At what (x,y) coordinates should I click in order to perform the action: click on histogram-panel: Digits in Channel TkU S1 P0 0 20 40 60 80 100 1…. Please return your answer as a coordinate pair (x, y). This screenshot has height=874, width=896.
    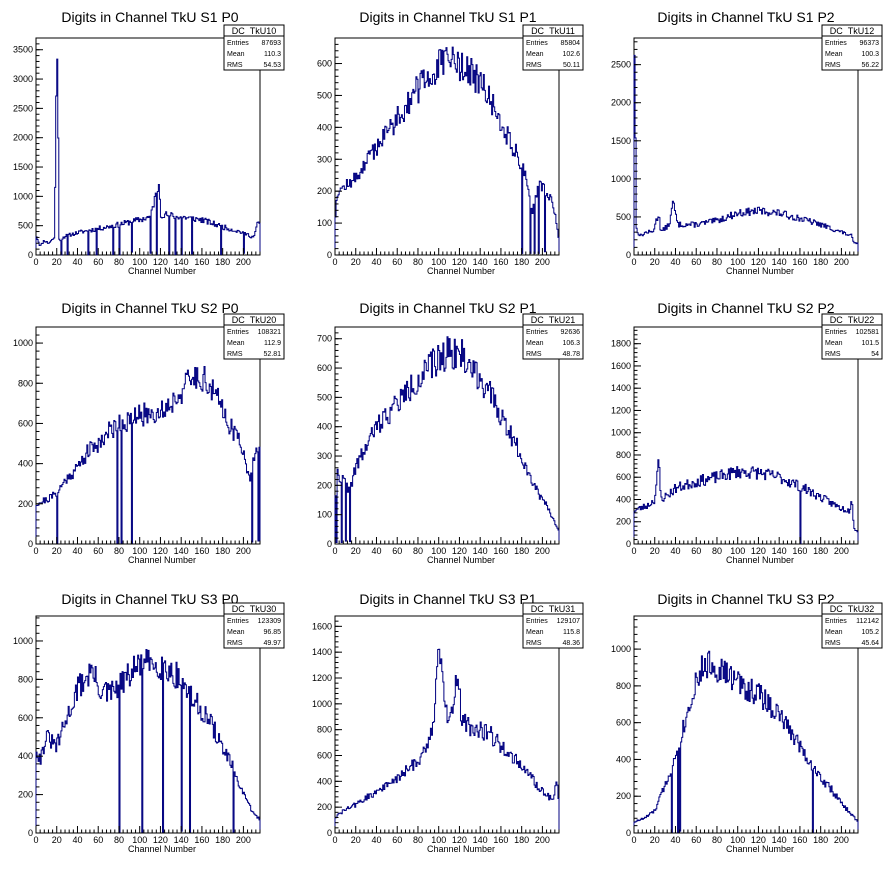
    Looking at the image, I should click on (149, 142).